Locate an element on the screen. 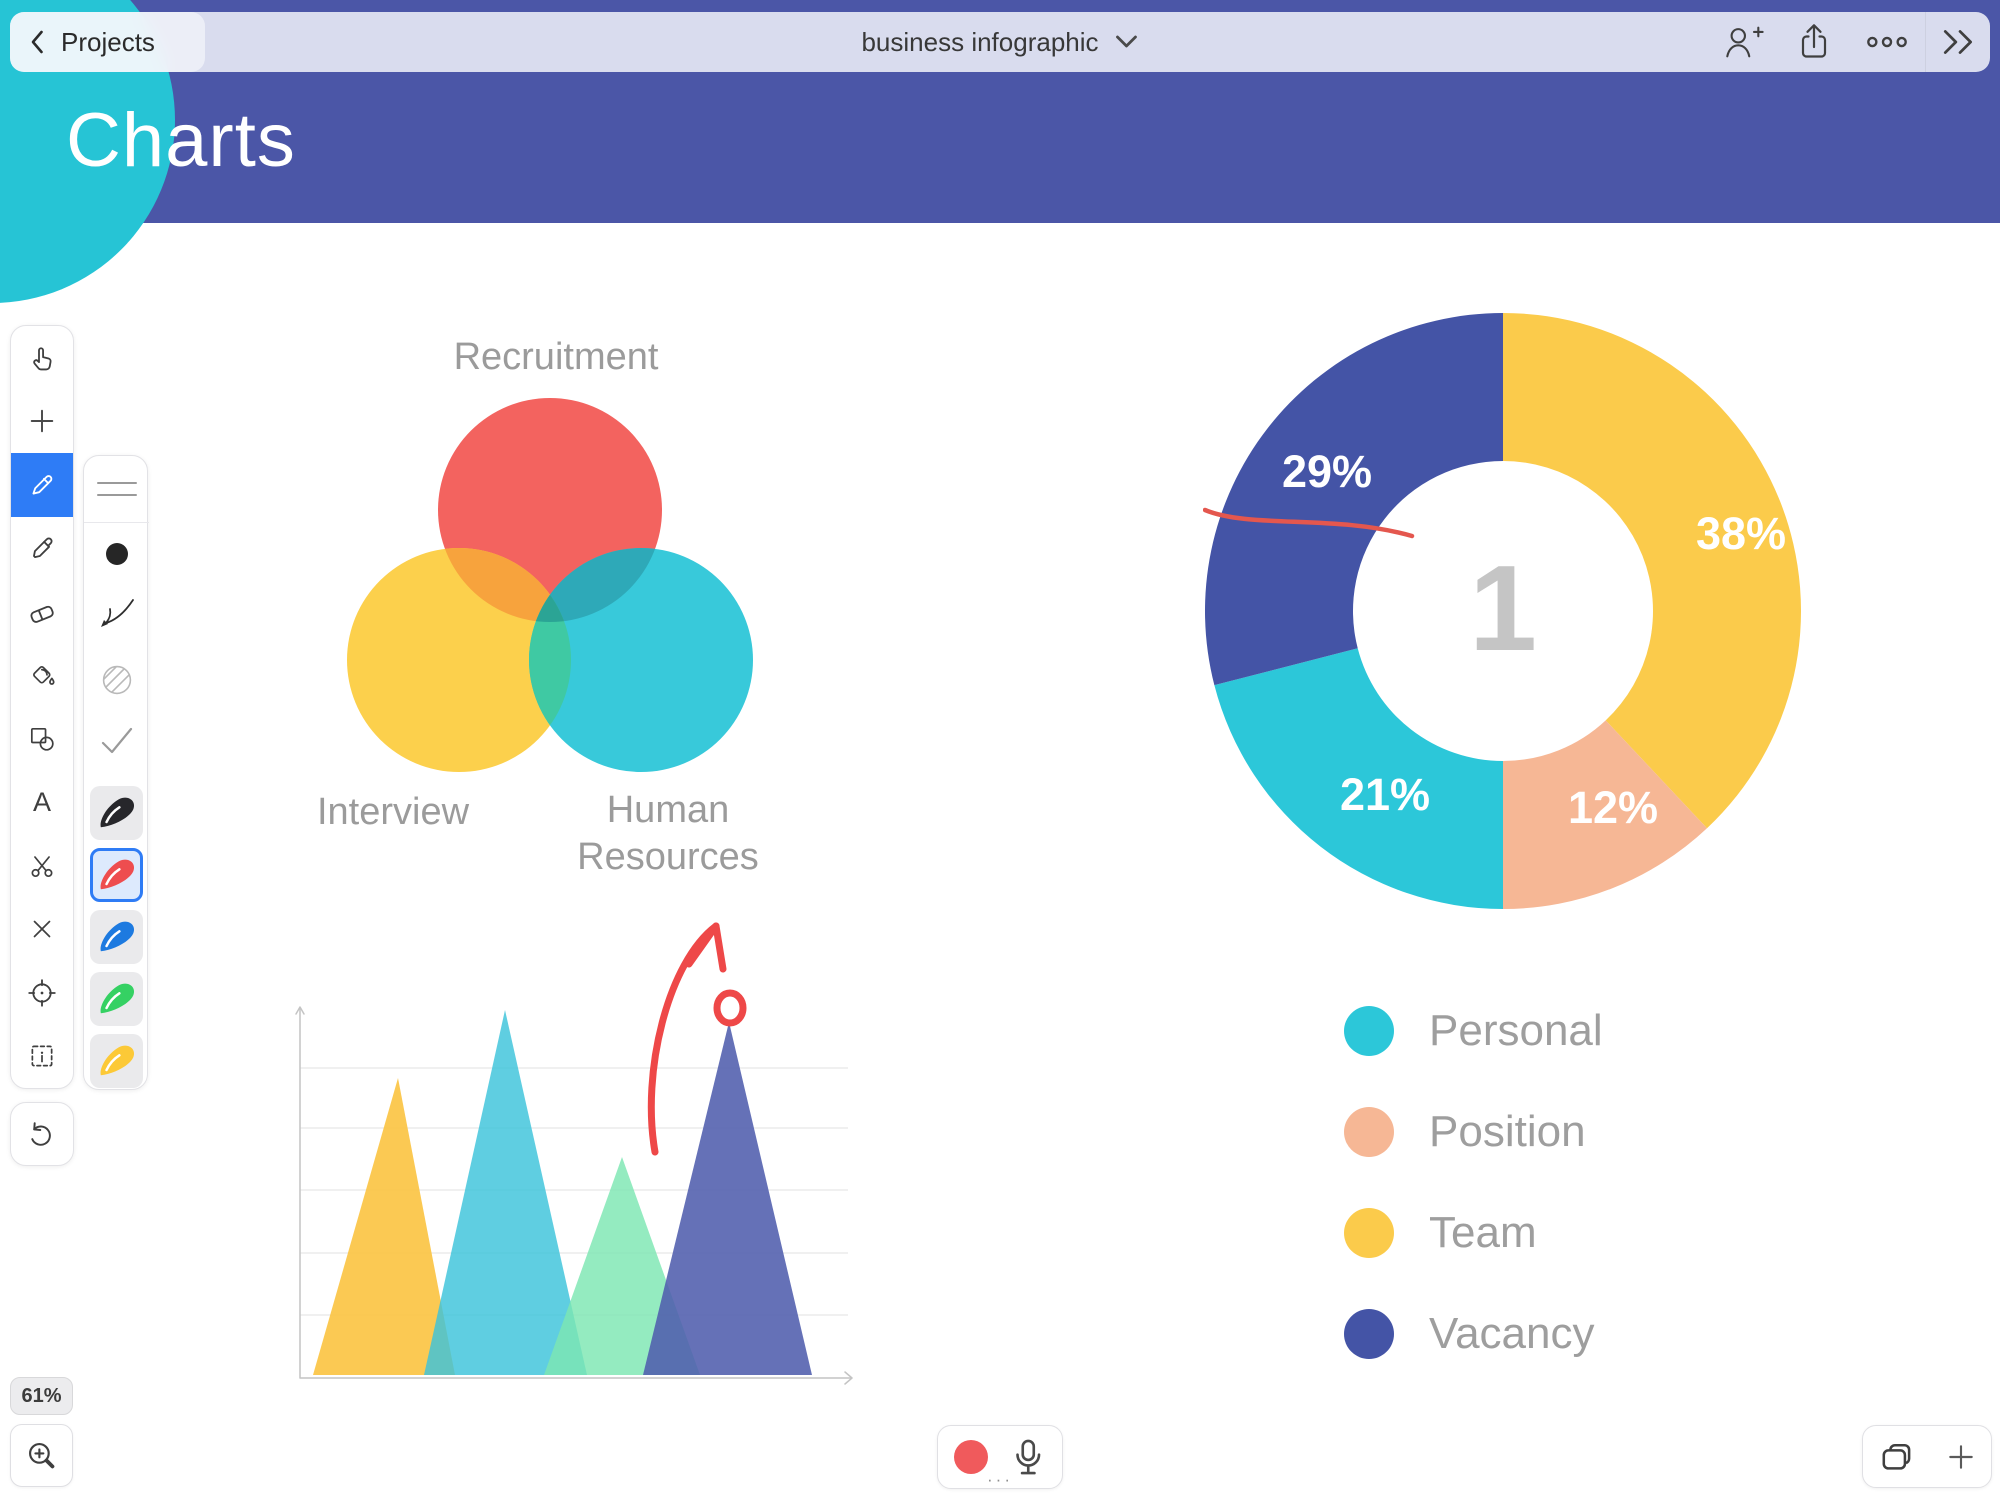 This screenshot has height=1499, width=2000. venn-label-recruitment: Recruitment is located at coordinates (556, 357).